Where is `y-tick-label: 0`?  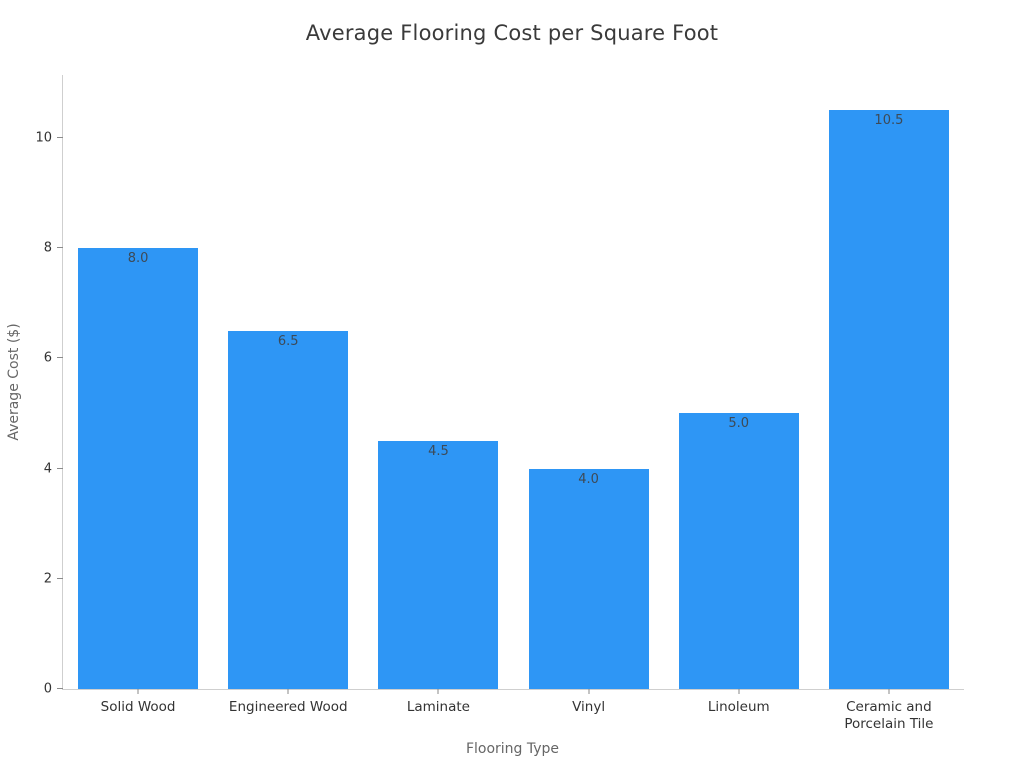
y-tick-label: 0 is located at coordinates (47, 689).